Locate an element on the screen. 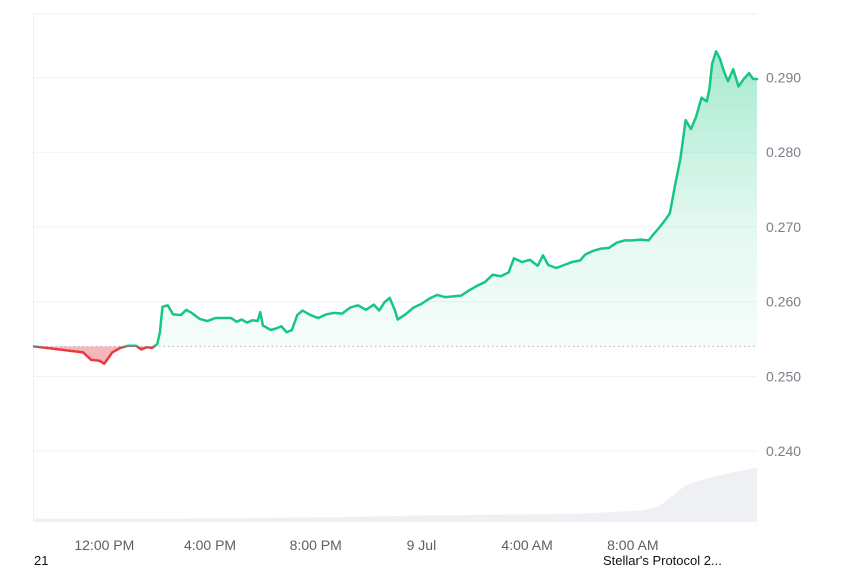 The image size is (850, 568). volume-histogram is located at coordinates (395, 494).